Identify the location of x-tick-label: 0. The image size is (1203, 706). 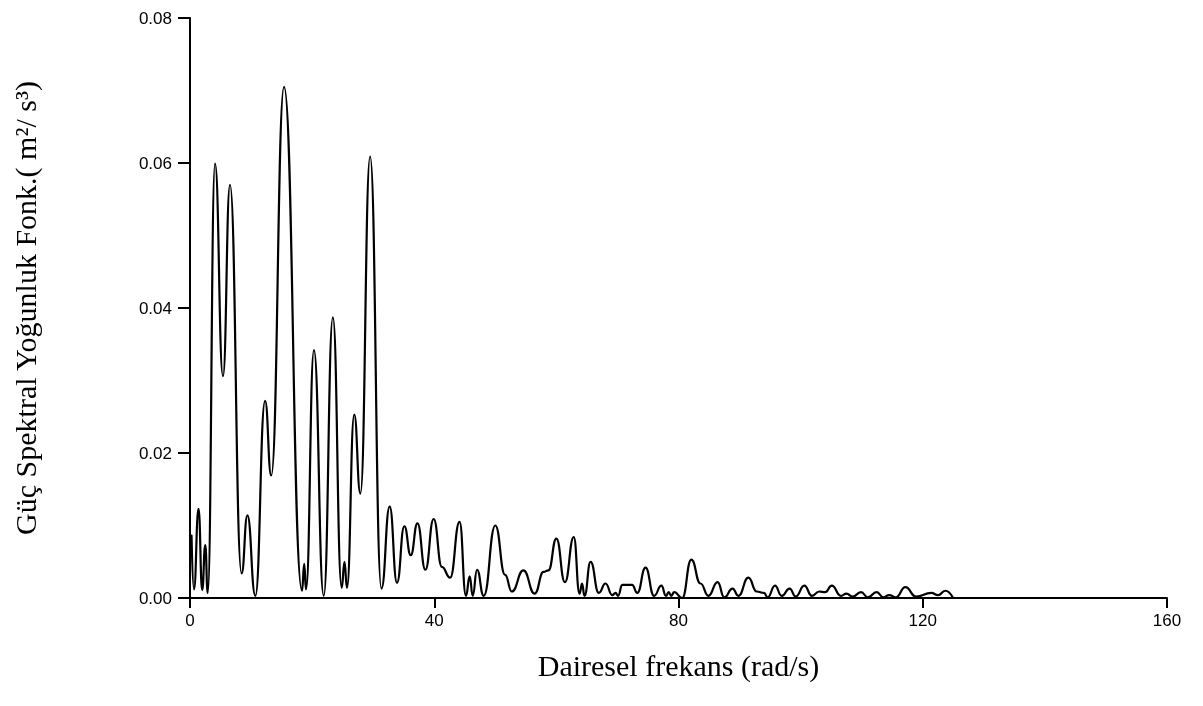
(190, 620).